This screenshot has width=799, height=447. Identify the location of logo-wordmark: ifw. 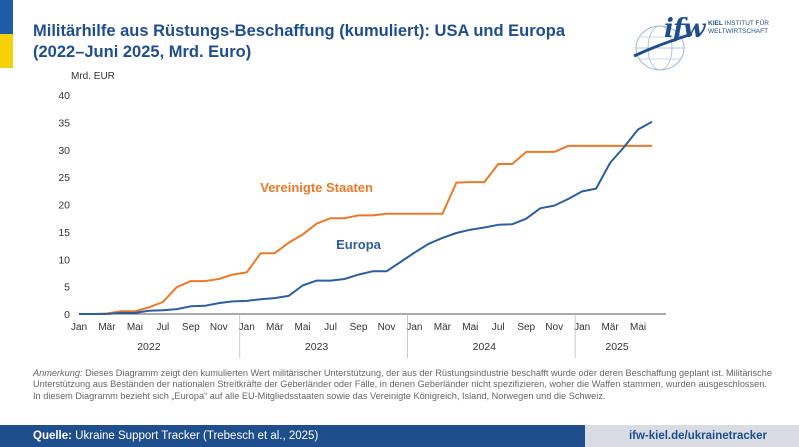
(684, 29).